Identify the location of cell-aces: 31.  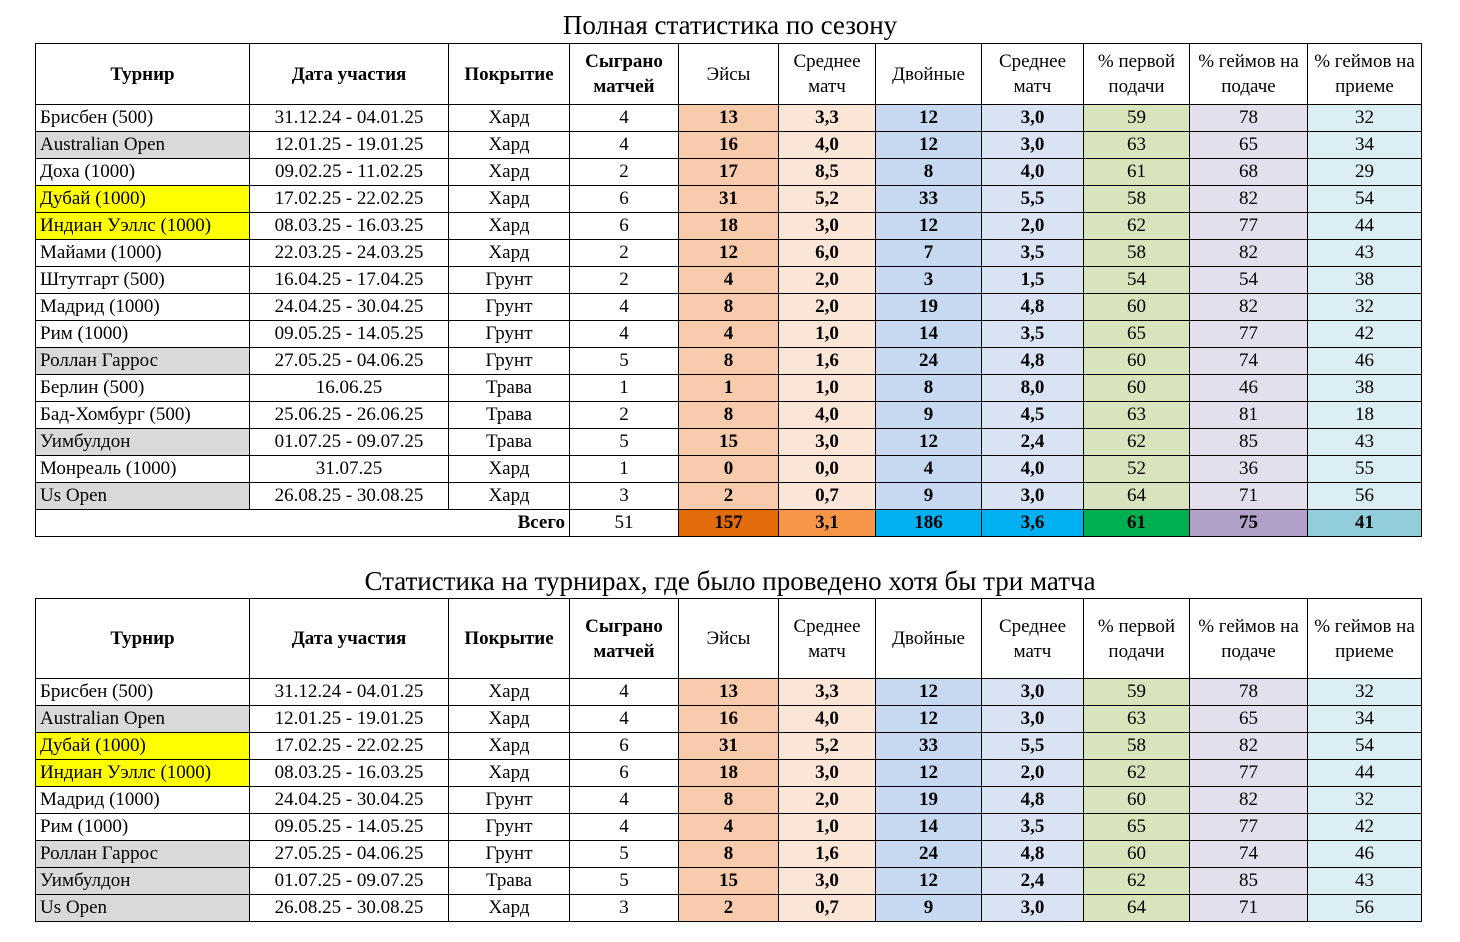
(728, 746).